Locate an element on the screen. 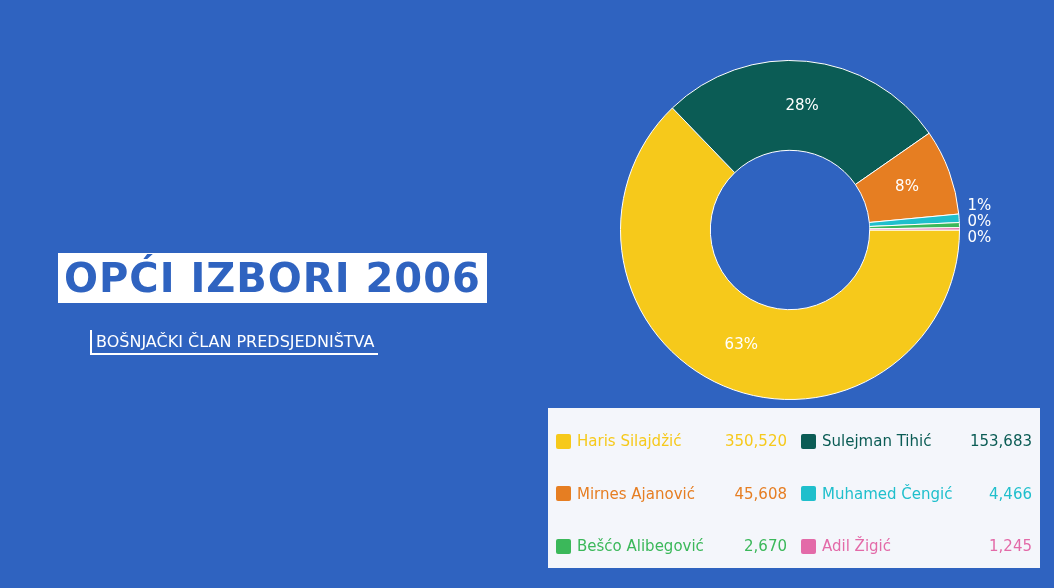 This screenshot has width=1054, height=588. legend-label: Bešćo Alibegović is located at coordinates (641, 546).